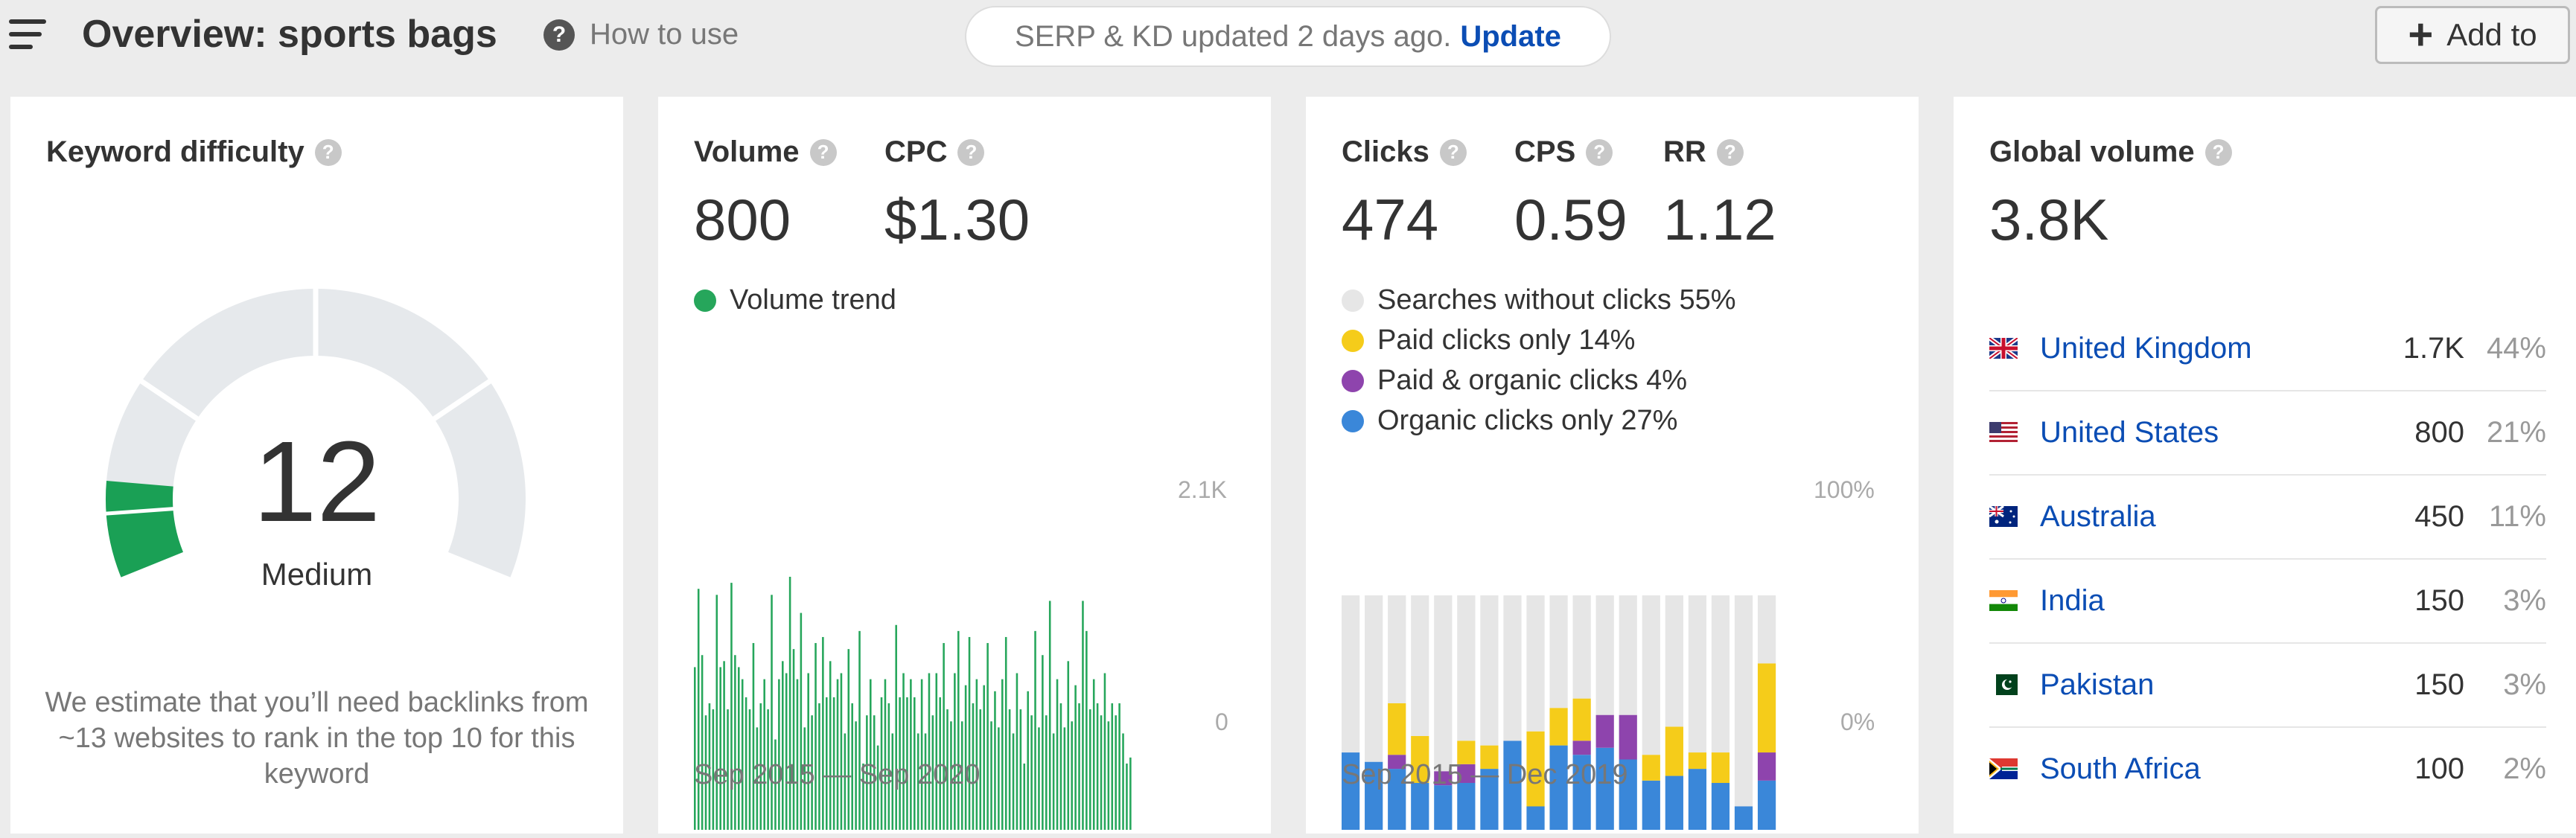 The height and width of the screenshot is (838, 2576). What do you see at coordinates (2516, 348) in the screenshot?
I see `country-percent: 44%` at bounding box center [2516, 348].